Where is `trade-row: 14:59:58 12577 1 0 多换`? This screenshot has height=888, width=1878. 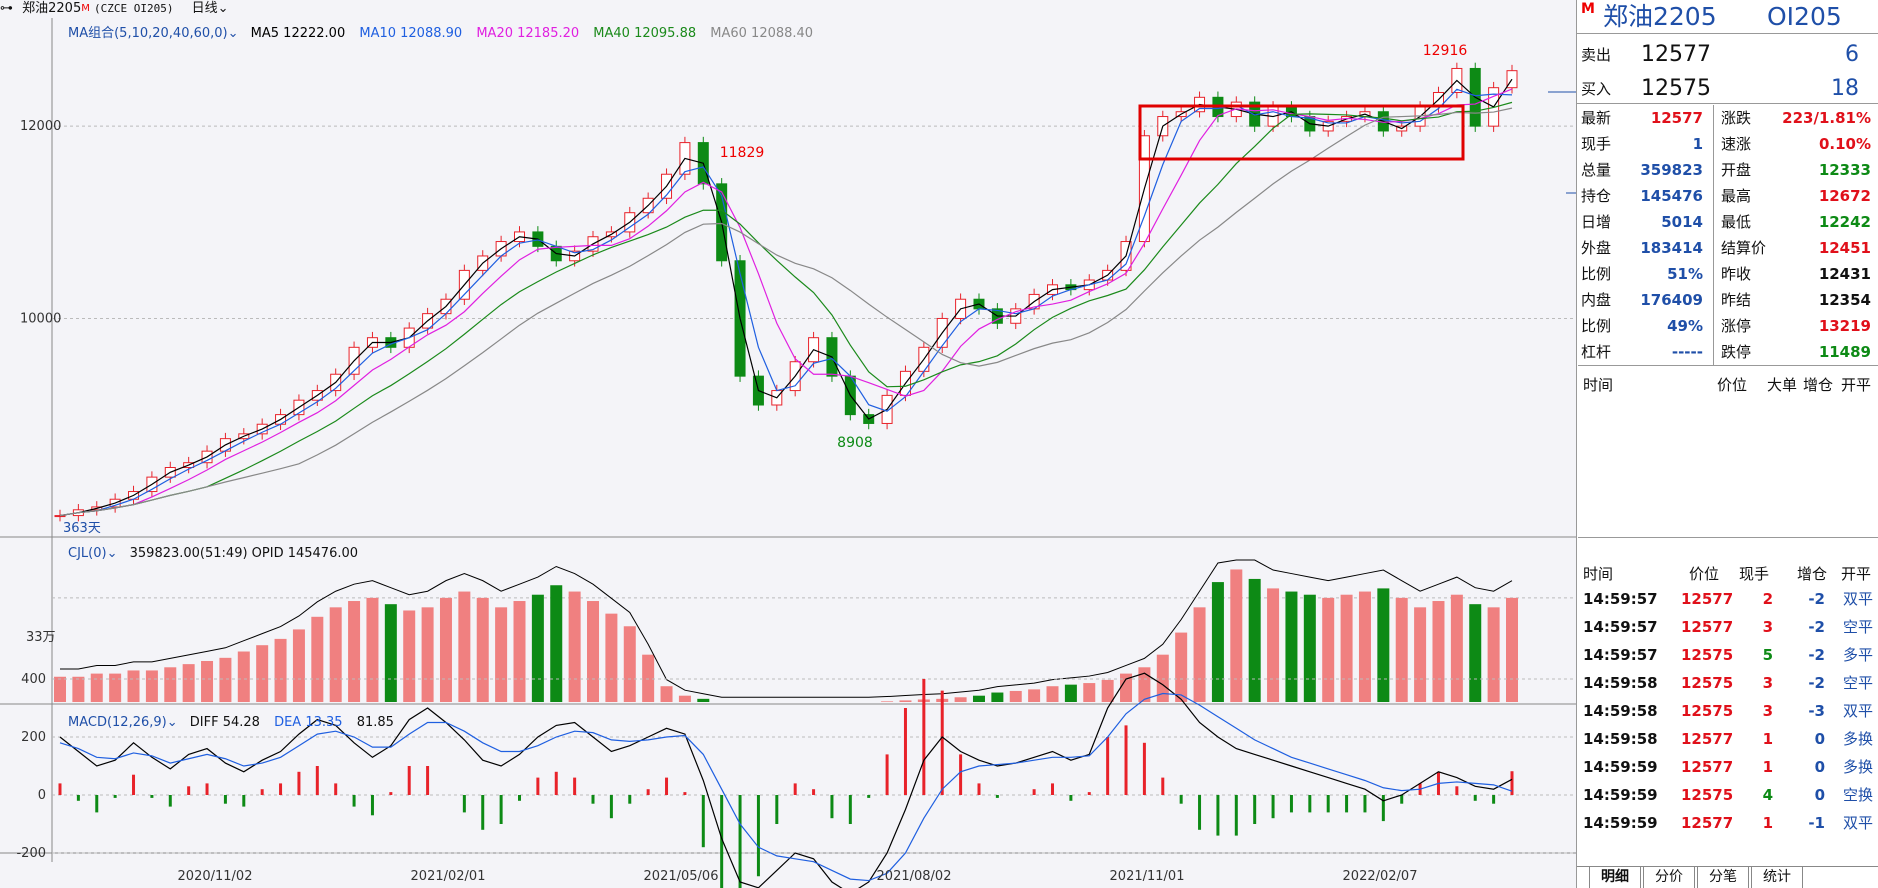 trade-row: 14:59:58 12577 1 0 多换 is located at coordinates (1727, 739).